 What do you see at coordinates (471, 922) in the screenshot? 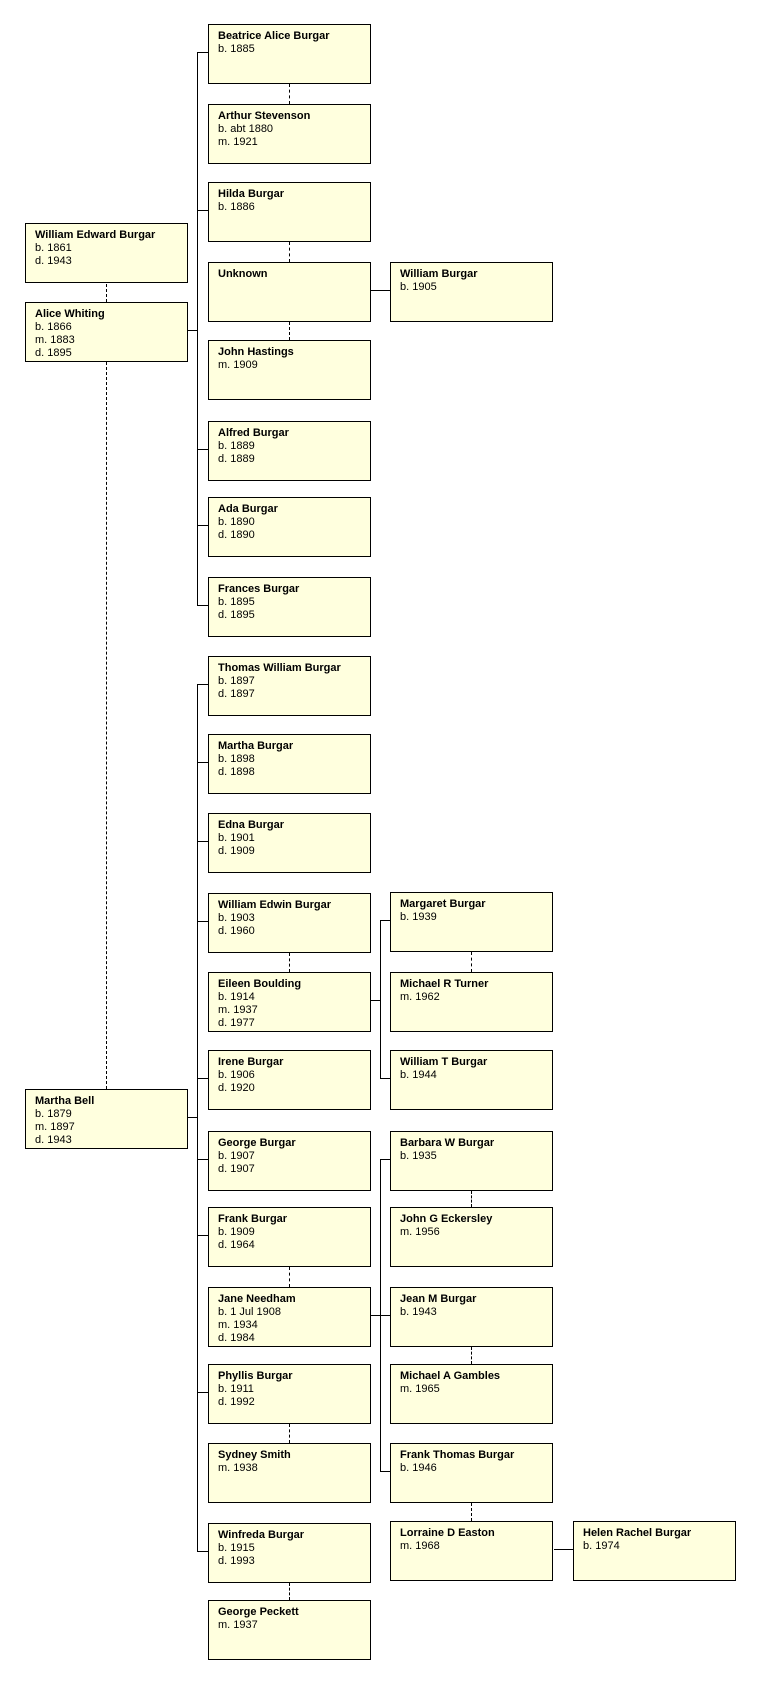
I see `person-box-margaret-burgar: Margaret Burgar b. 1939` at bounding box center [471, 922].